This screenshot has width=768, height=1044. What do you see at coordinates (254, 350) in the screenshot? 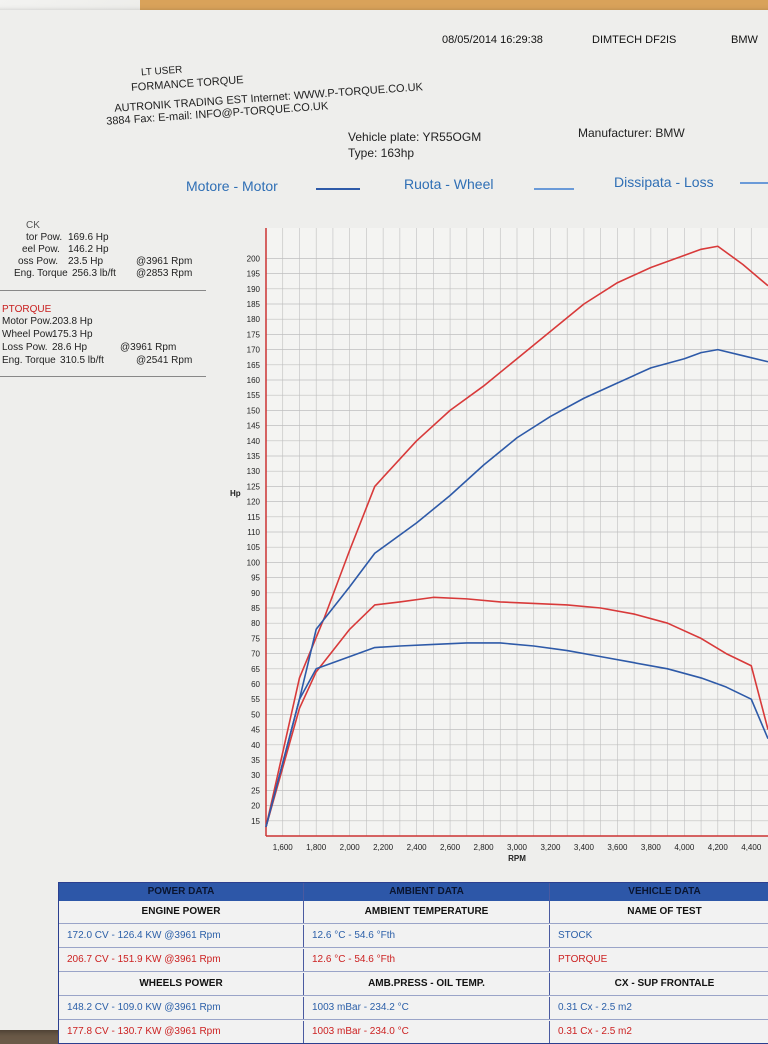
I see `y-tick-label: 170` at bounding box center [254, 350].